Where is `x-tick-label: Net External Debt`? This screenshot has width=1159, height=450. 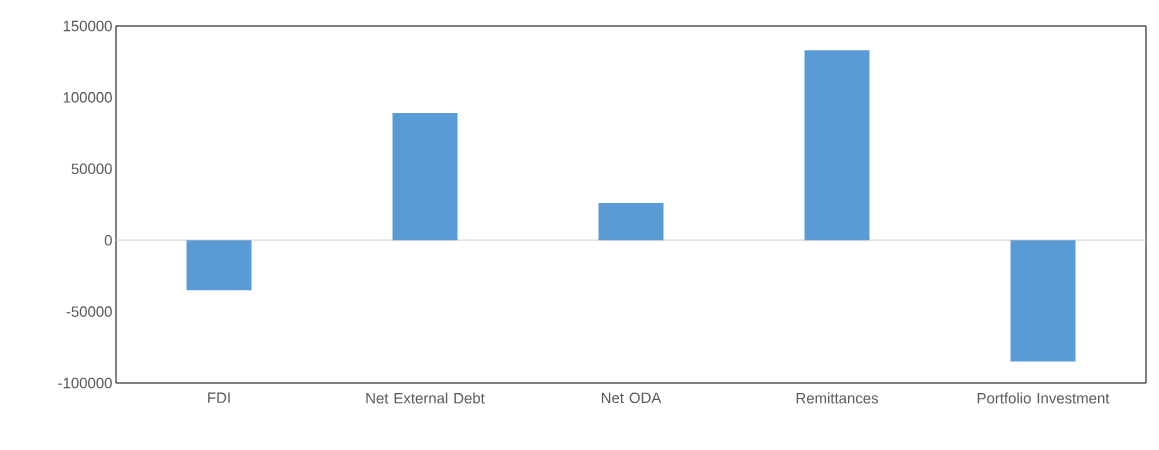
x-tick-label: Net External Debt is located at coordinates (425, 398).